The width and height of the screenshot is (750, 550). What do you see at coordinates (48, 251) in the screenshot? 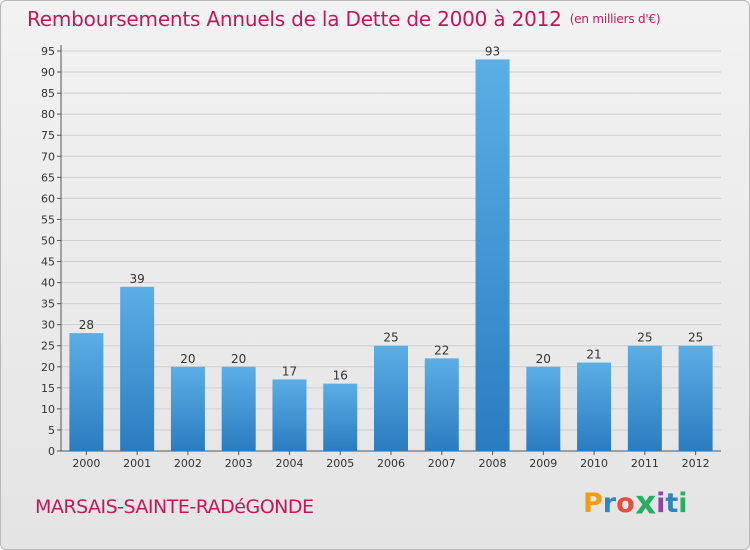
I see `y-tick-labels: 0 5 10 15 20 25 30 35 40 45 50 55 60 65 70 75 80 85 90 95` at bounding box center [48, 251].